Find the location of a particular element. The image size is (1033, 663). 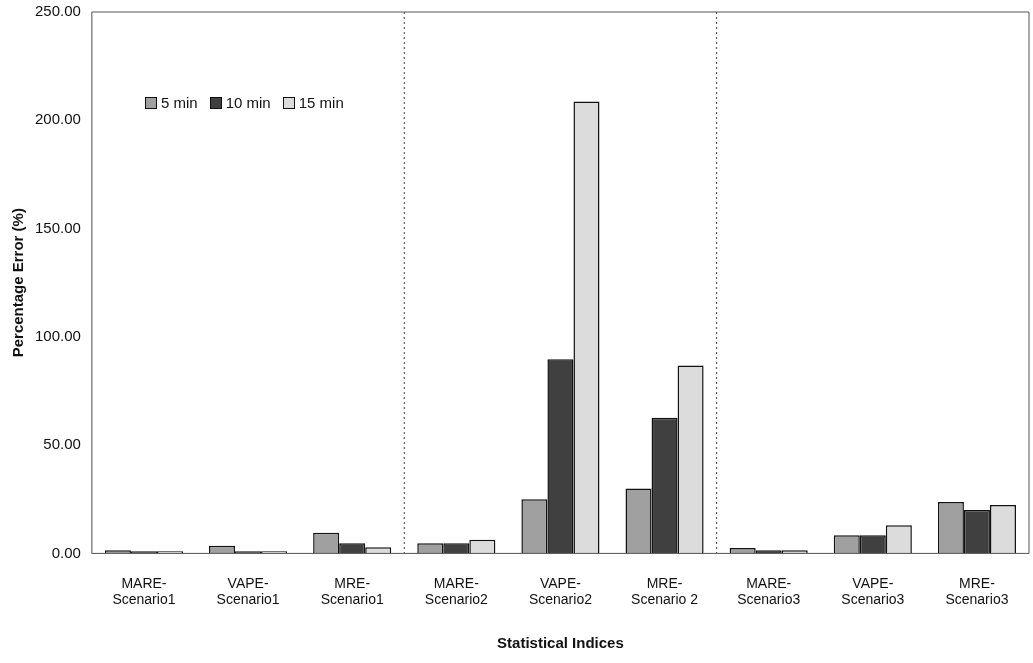

category-label: Scenario 2 is located at coordinates (665, 599).